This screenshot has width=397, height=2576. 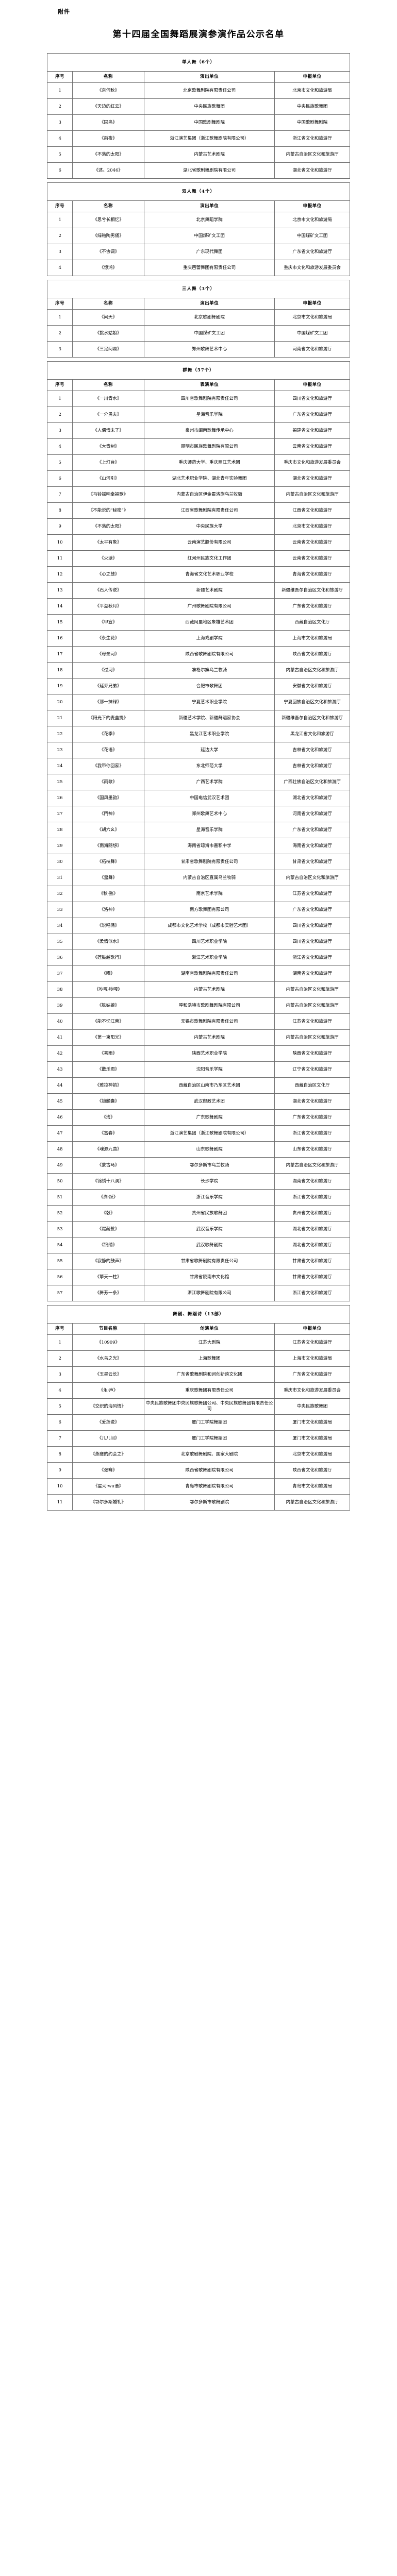 What do you see at coordinates (198, 236) in the screenshot?
I see `table-row: 2 《绿釉陶男俑》 中国煤矿文工团 中国煤矿文工团` at bounding box center [198, 236].